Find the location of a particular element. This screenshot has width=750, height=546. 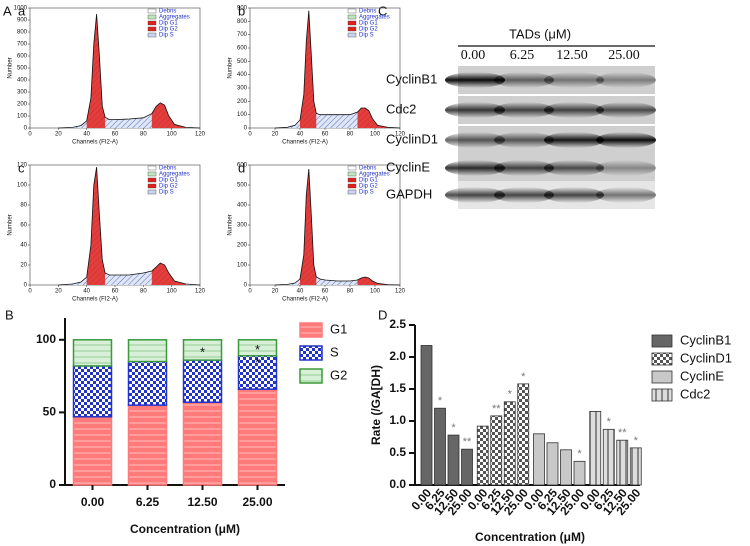

y-tick-label: 20 is located at coordinates (23, 266).